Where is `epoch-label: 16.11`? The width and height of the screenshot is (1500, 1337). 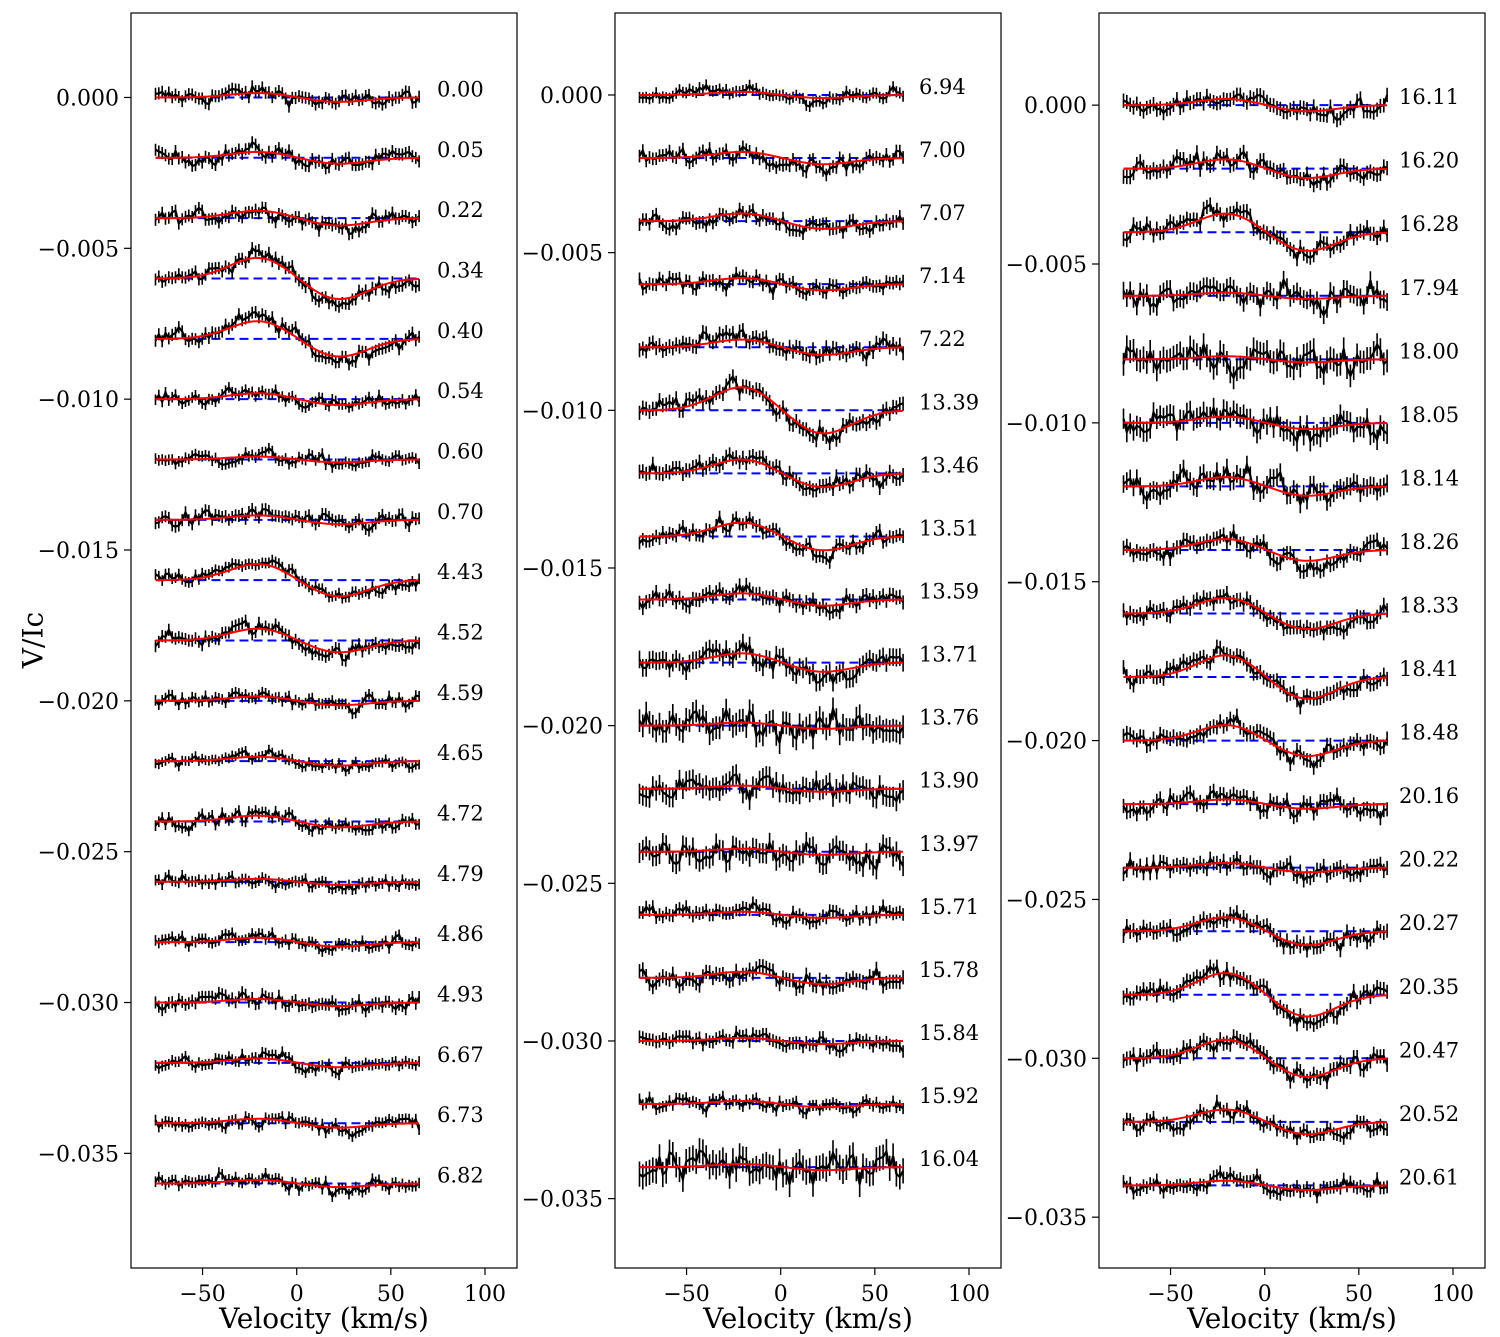 epoch-label: 16.11 is located at coordinates (1429, 97).